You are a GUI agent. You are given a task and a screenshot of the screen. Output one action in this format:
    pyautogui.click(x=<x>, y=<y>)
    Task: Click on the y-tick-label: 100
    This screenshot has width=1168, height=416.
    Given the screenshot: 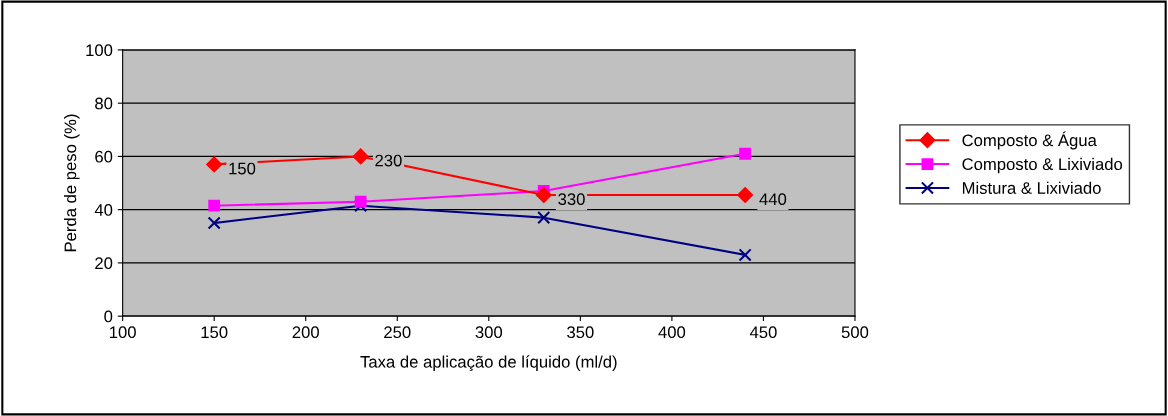 What is the action you would take?
    pyautogui.click(x=99, y=50)
    